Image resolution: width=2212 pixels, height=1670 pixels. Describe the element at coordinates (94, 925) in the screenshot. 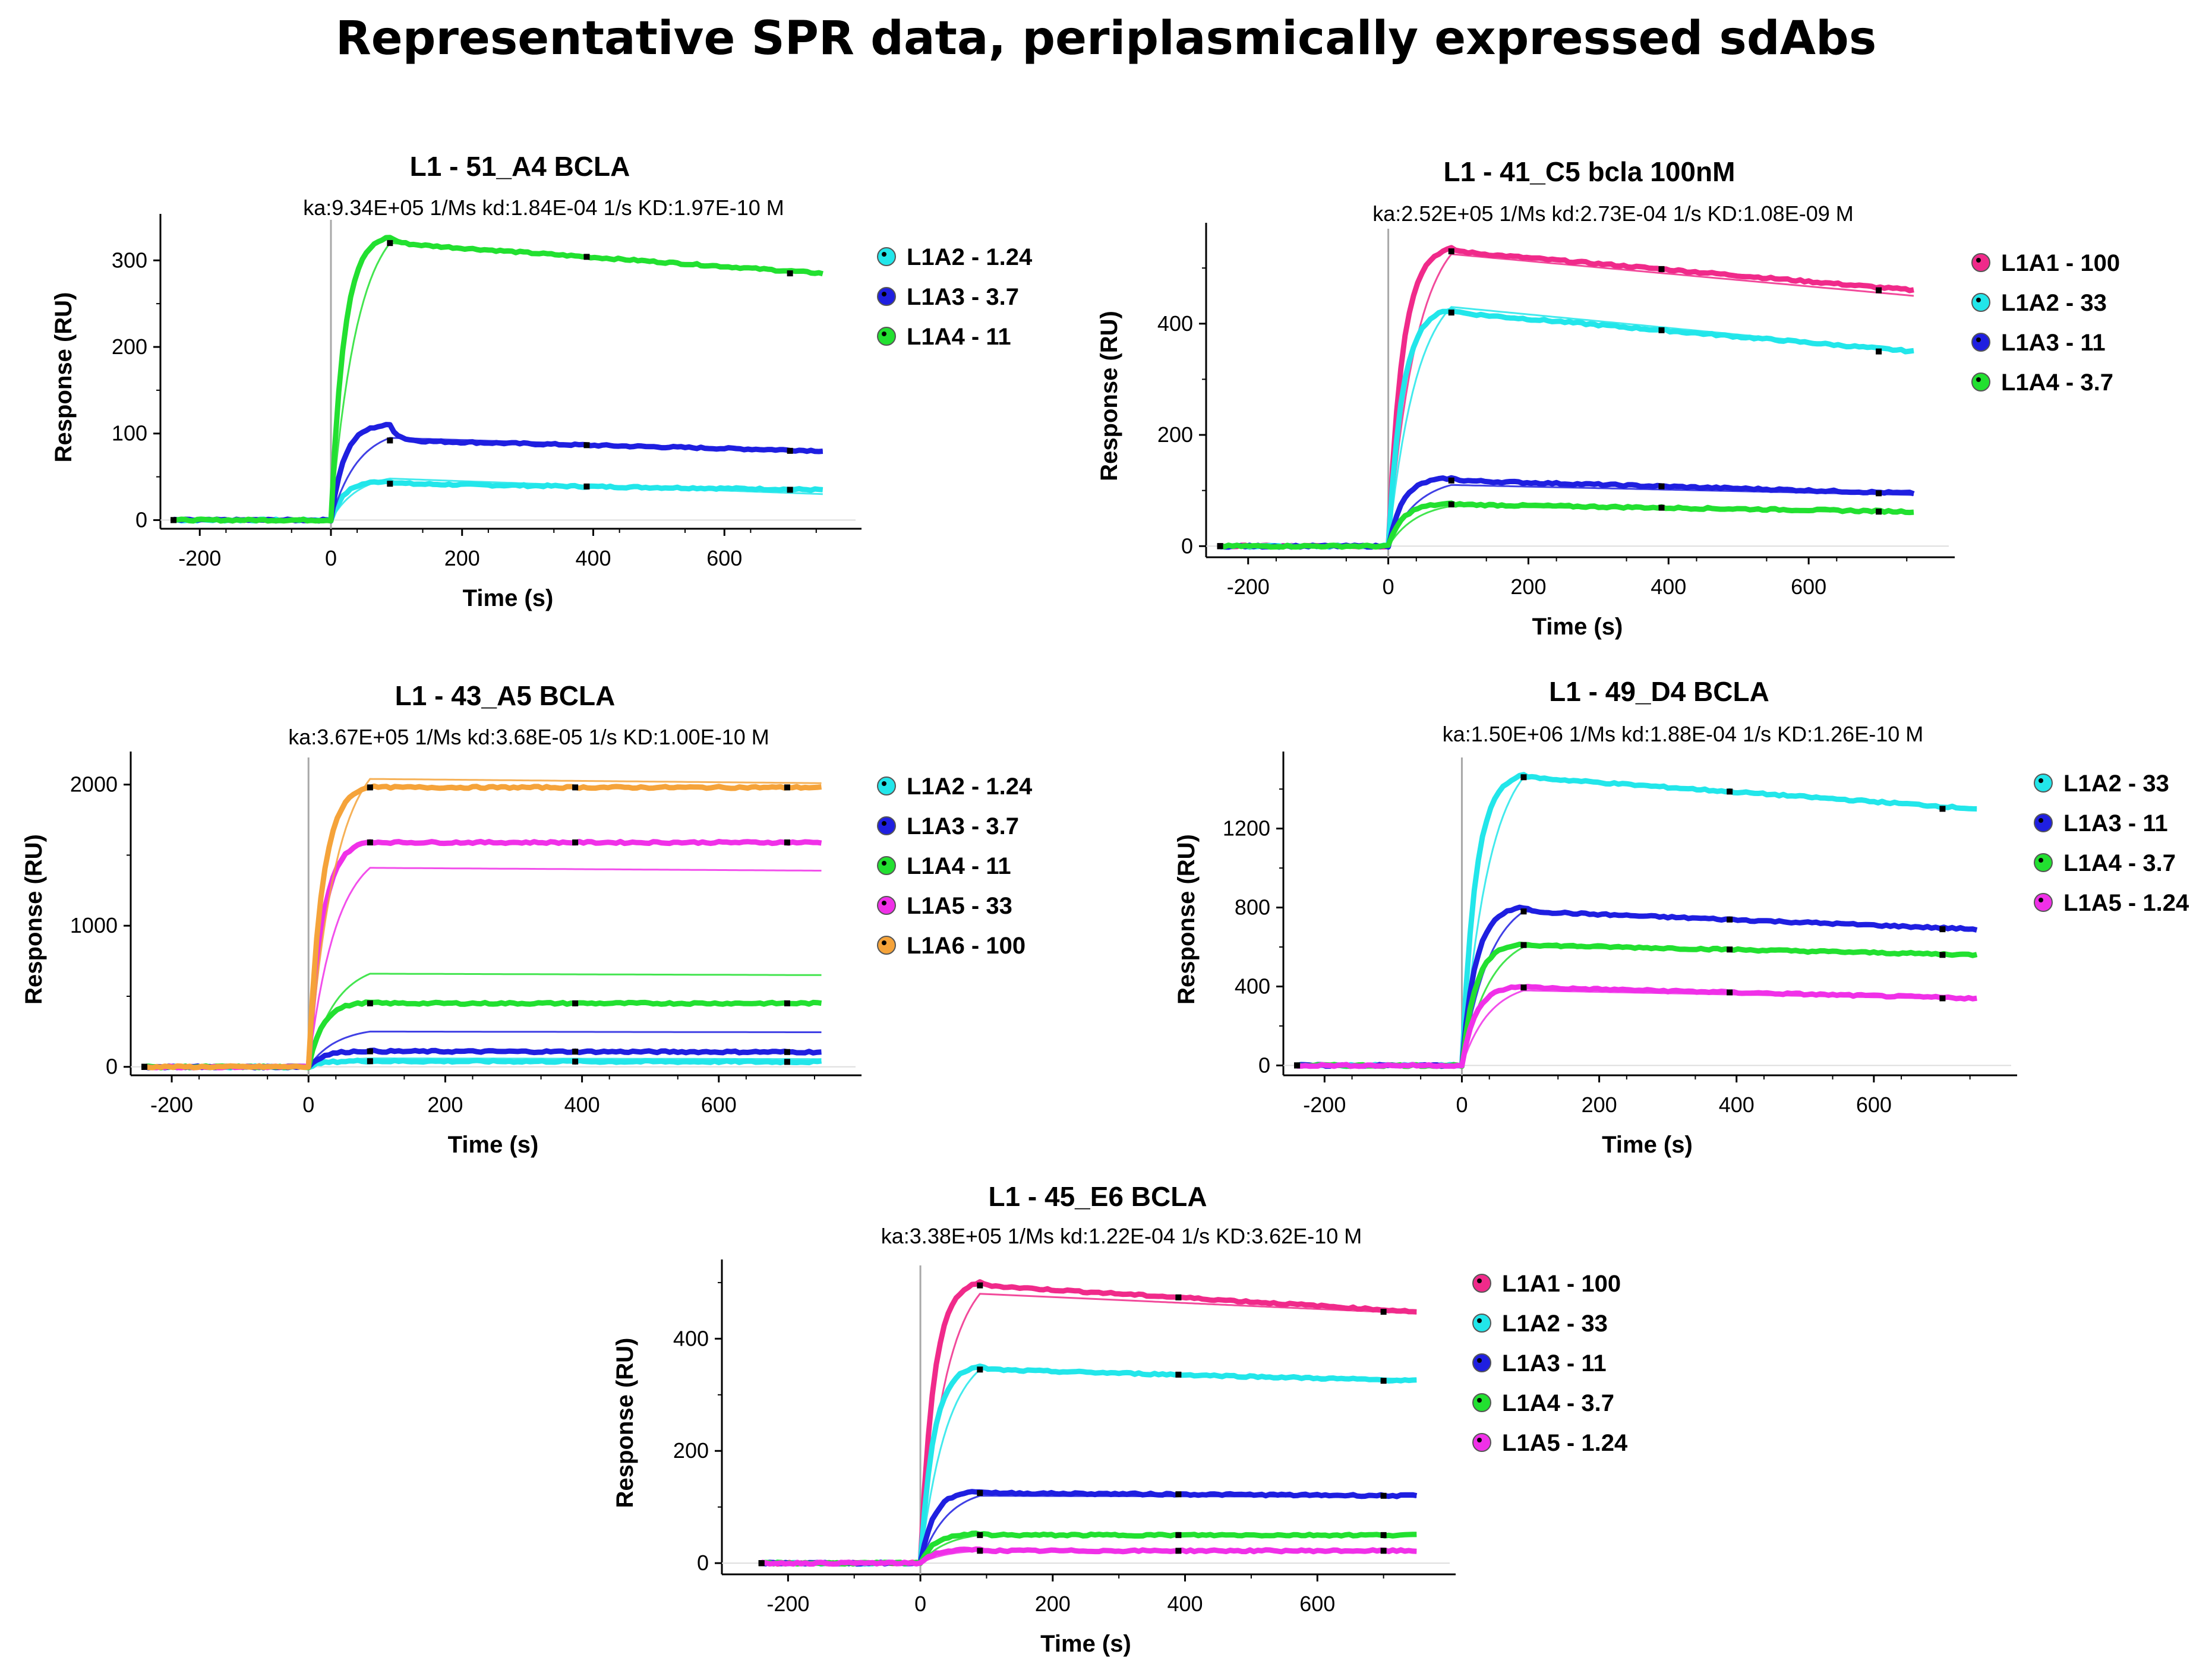

I see `y-tick-label: 1000` at that location.